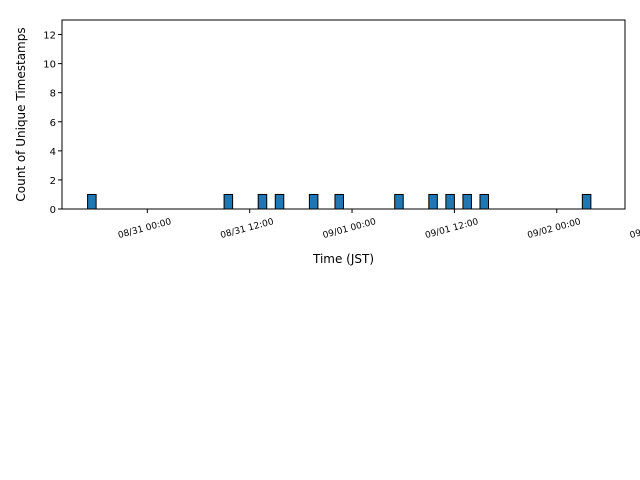 Image resolution: width=640 pixels, height=480 pixels. Describe the element at coordinates (145, 229) in the screenshot. I see `x-tick-label: 08/31 00:00` at that location.